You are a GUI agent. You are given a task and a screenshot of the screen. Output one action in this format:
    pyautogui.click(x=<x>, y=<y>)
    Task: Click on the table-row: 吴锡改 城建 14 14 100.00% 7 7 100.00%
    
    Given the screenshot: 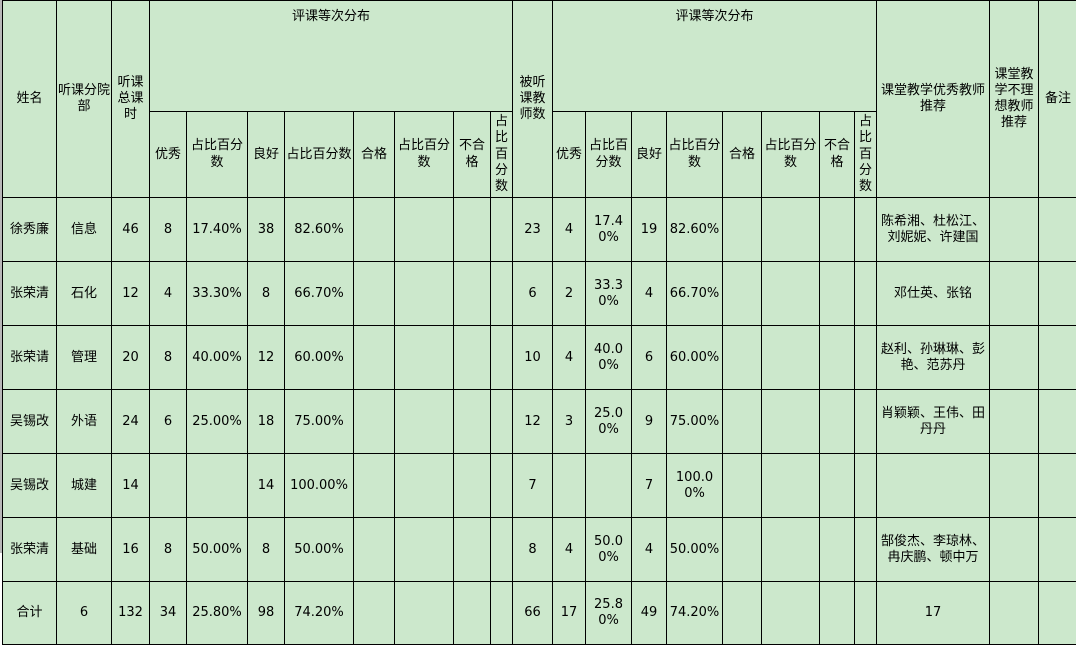 What is the action you would take?
    pyautogui.click(x=539, y=486)
    